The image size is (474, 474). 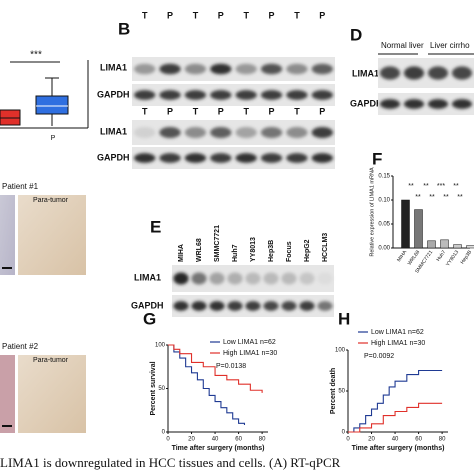 I want to click on lane-label: YY8013, so click(x=253, y=249).